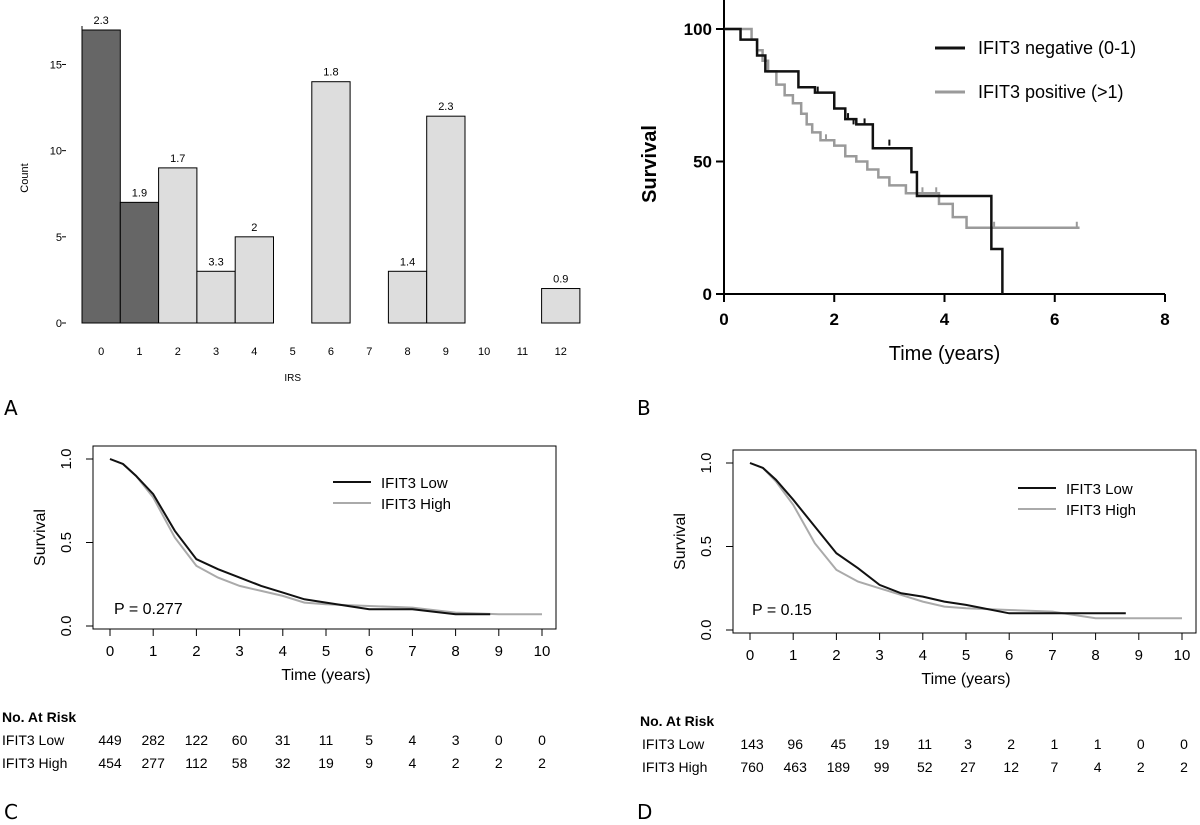  What do you see at coordinates (644, 408) in the screenshot?
I see `panel-label-b: B` at bounding box center [644, 408].